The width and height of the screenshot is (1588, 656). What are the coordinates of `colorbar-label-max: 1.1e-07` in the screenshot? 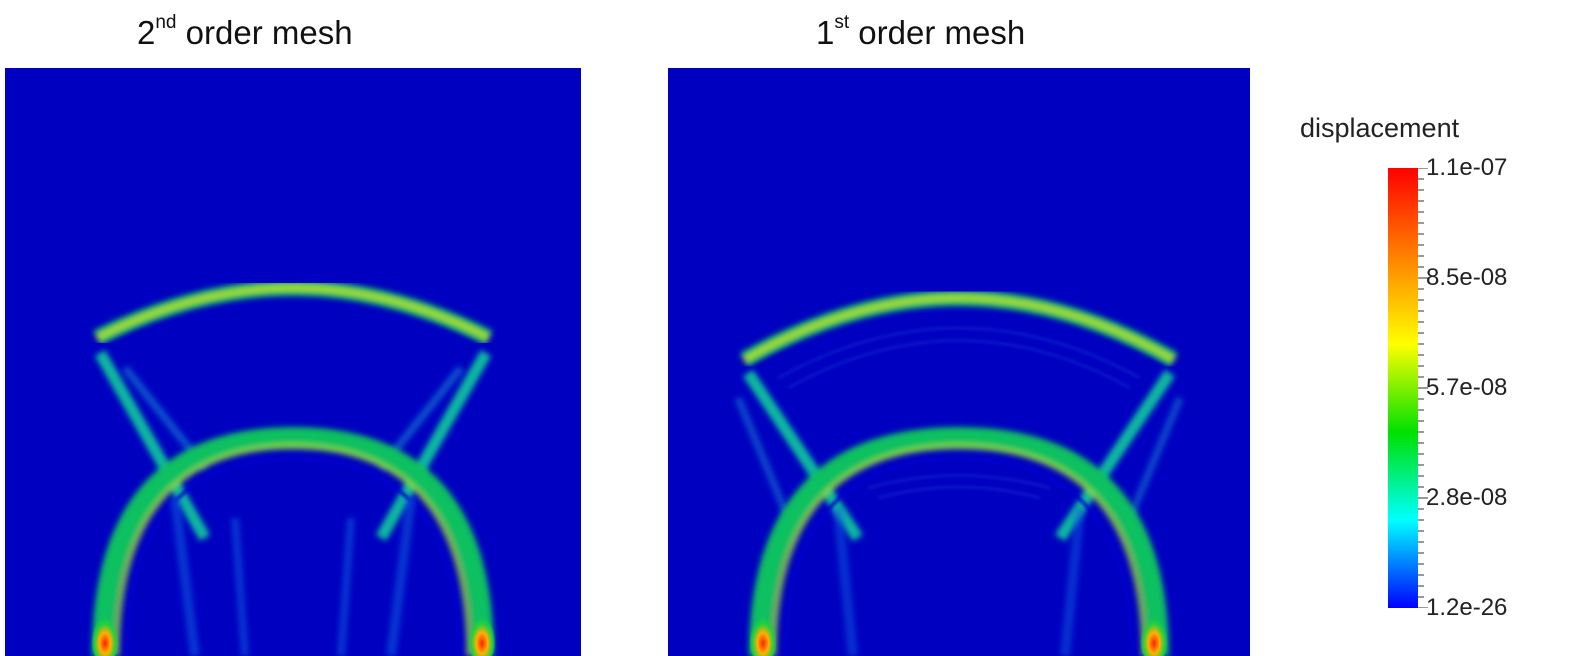 It's located at (1467, 167).